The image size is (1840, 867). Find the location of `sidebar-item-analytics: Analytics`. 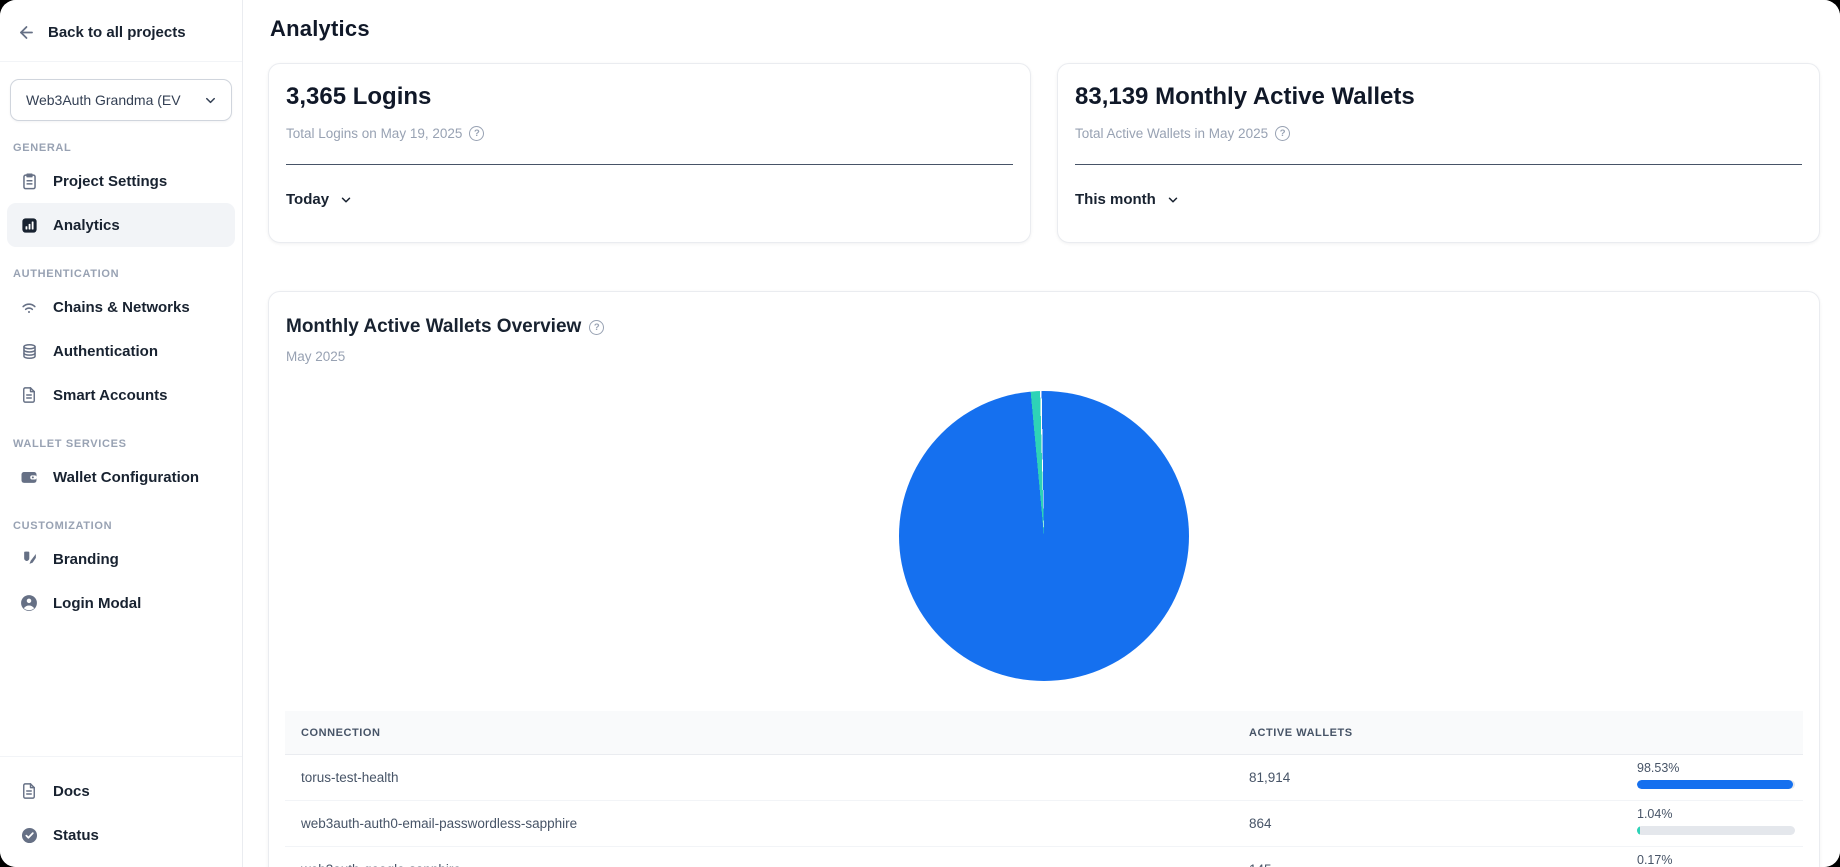

sidebar-item-analytics: Analytics is located at coordinates (121, 225).